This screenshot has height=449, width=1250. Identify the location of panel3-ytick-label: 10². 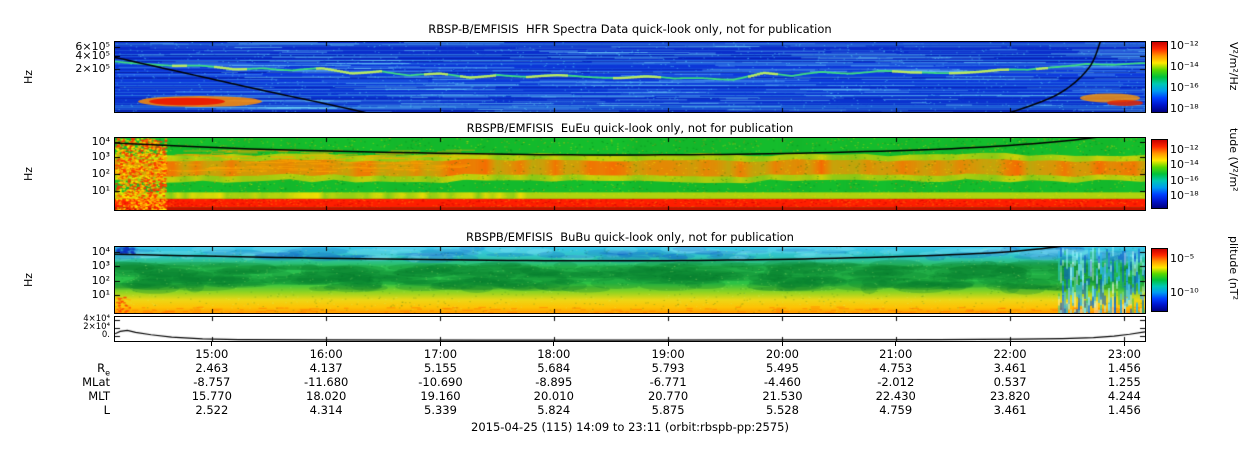
(100, 281).